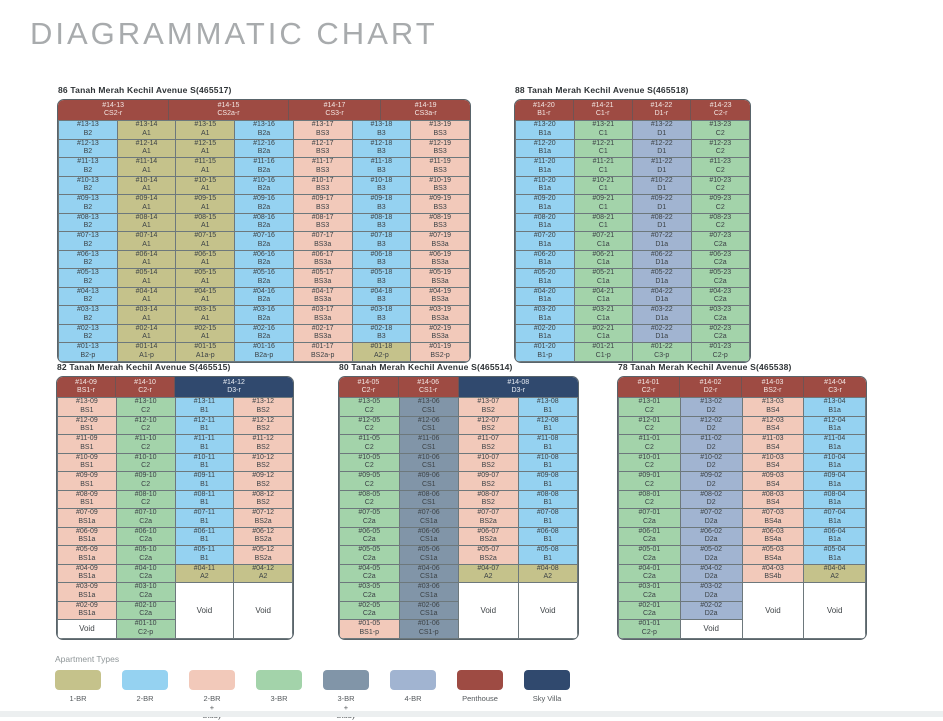  What do you see at coordinates (88, 352) in the screenshot?
I see `unit-cell-#01-13: #01-13 B2-p` at bounding box center [88, 352].